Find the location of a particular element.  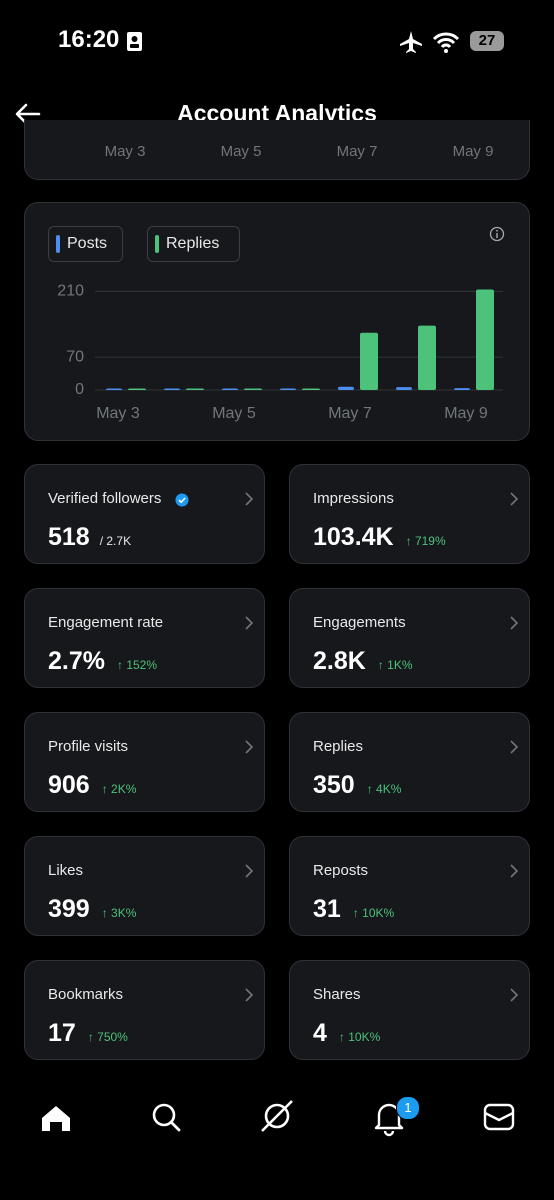

x-tick-label: May 9 is located at coordinates (466, 413).